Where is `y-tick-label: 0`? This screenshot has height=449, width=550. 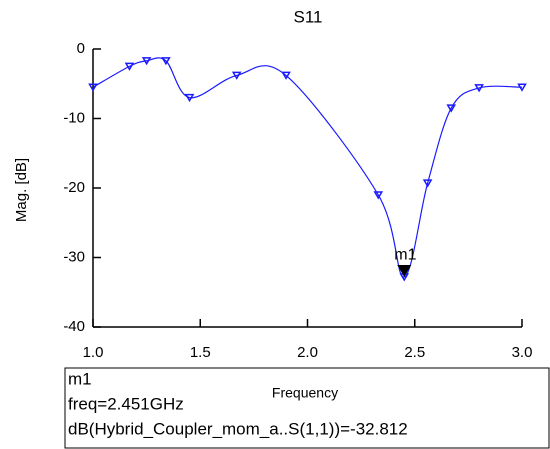 y-tick-label: 0 is located at coordinates (81, 48).